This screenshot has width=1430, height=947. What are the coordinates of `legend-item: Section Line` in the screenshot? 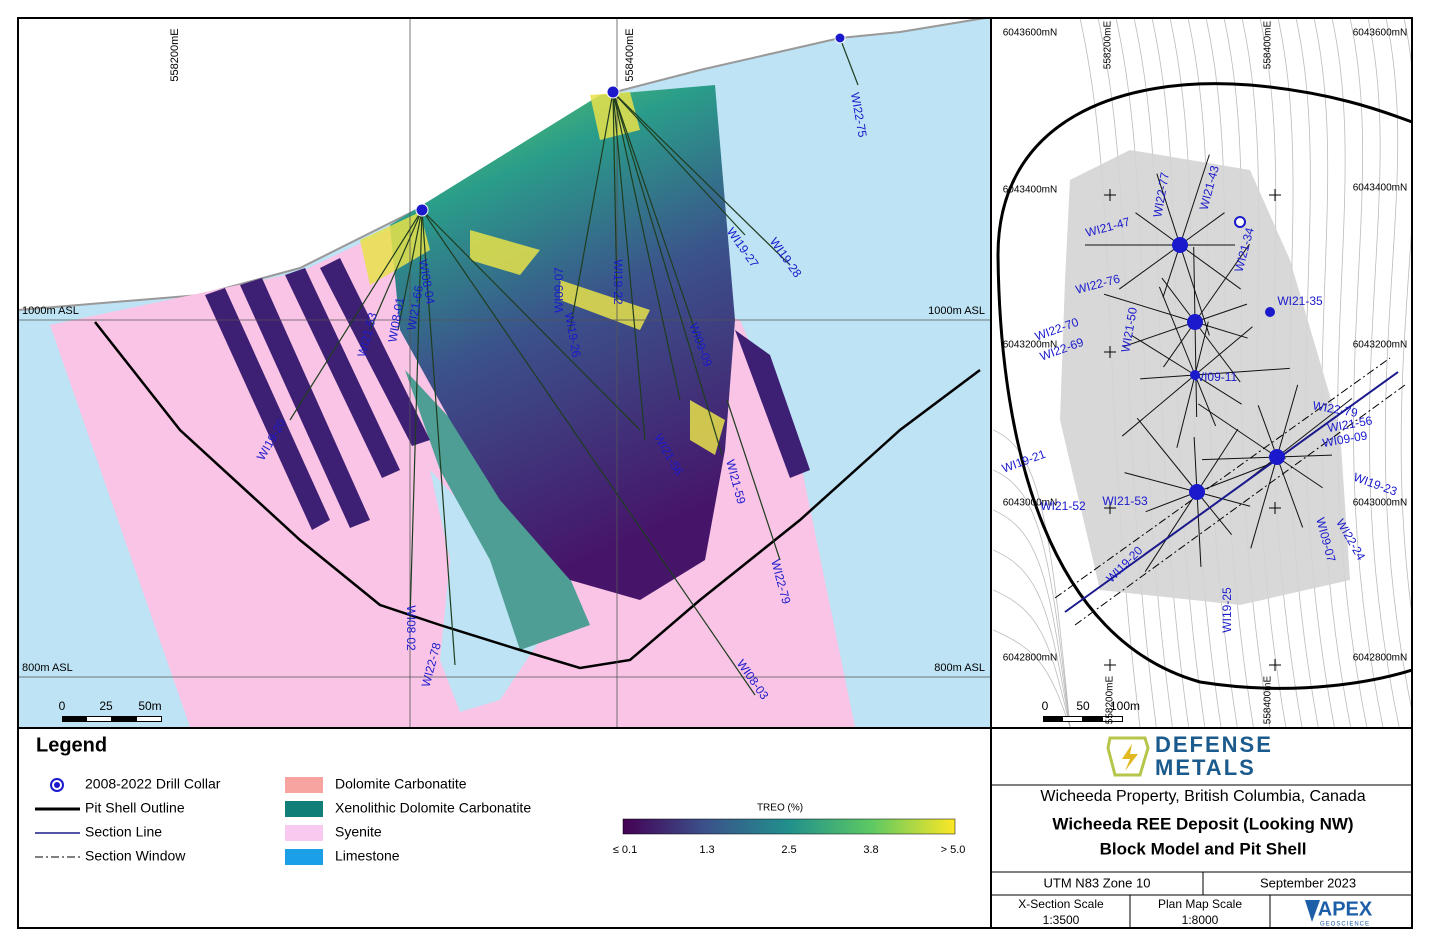 It's located at (123, 832).